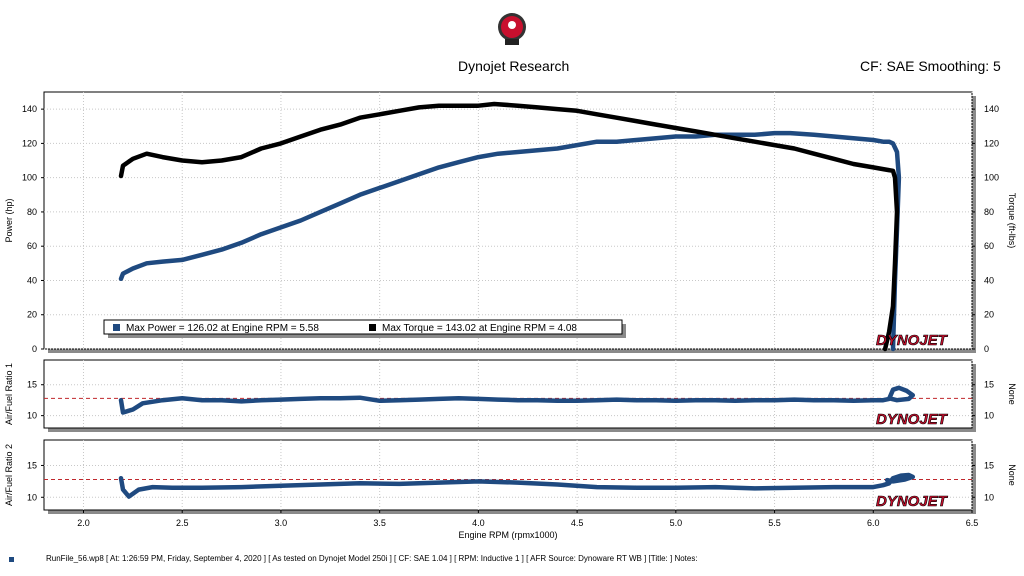 This screenshot has width=1024, height=576. Describe the element at coordinates (29, 178) in the screenshot. I see `y-tick-label: 100` at that location.